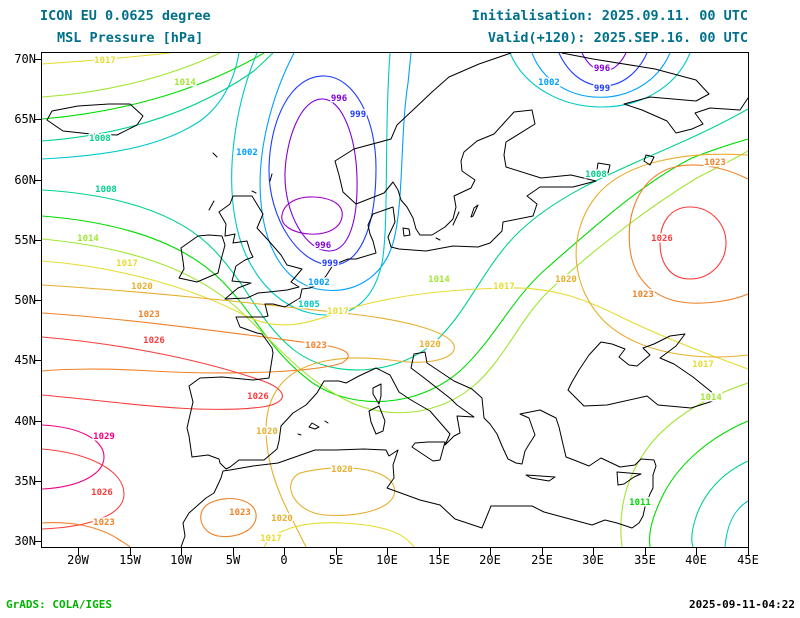 The height and width of the screenshot is (618, 800). What do you see at coordinates (130, 560) in the screenshot?
I see `lon-tick-label: 15W` at bounding box center [130, 560].